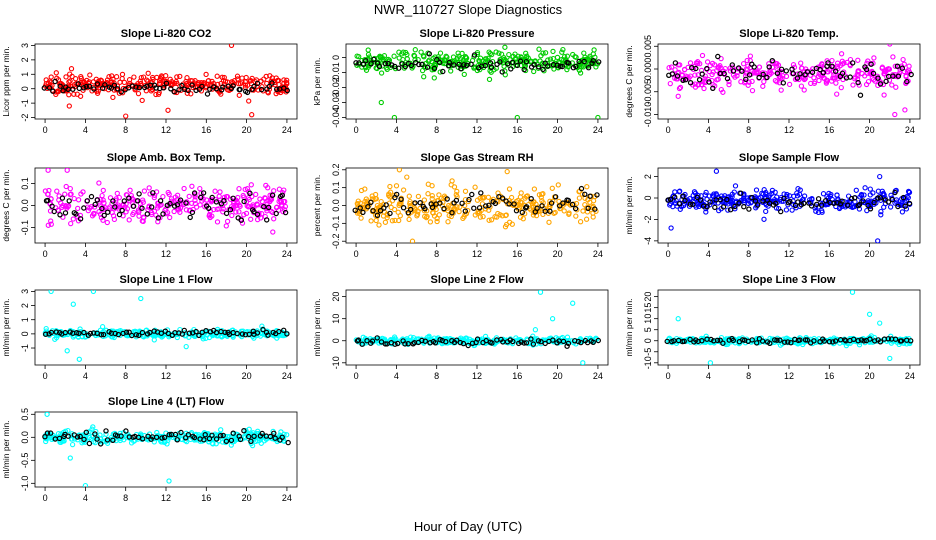 The image size is (936, 540). I want to click on y-tick-label: 20, so click(648, 297).